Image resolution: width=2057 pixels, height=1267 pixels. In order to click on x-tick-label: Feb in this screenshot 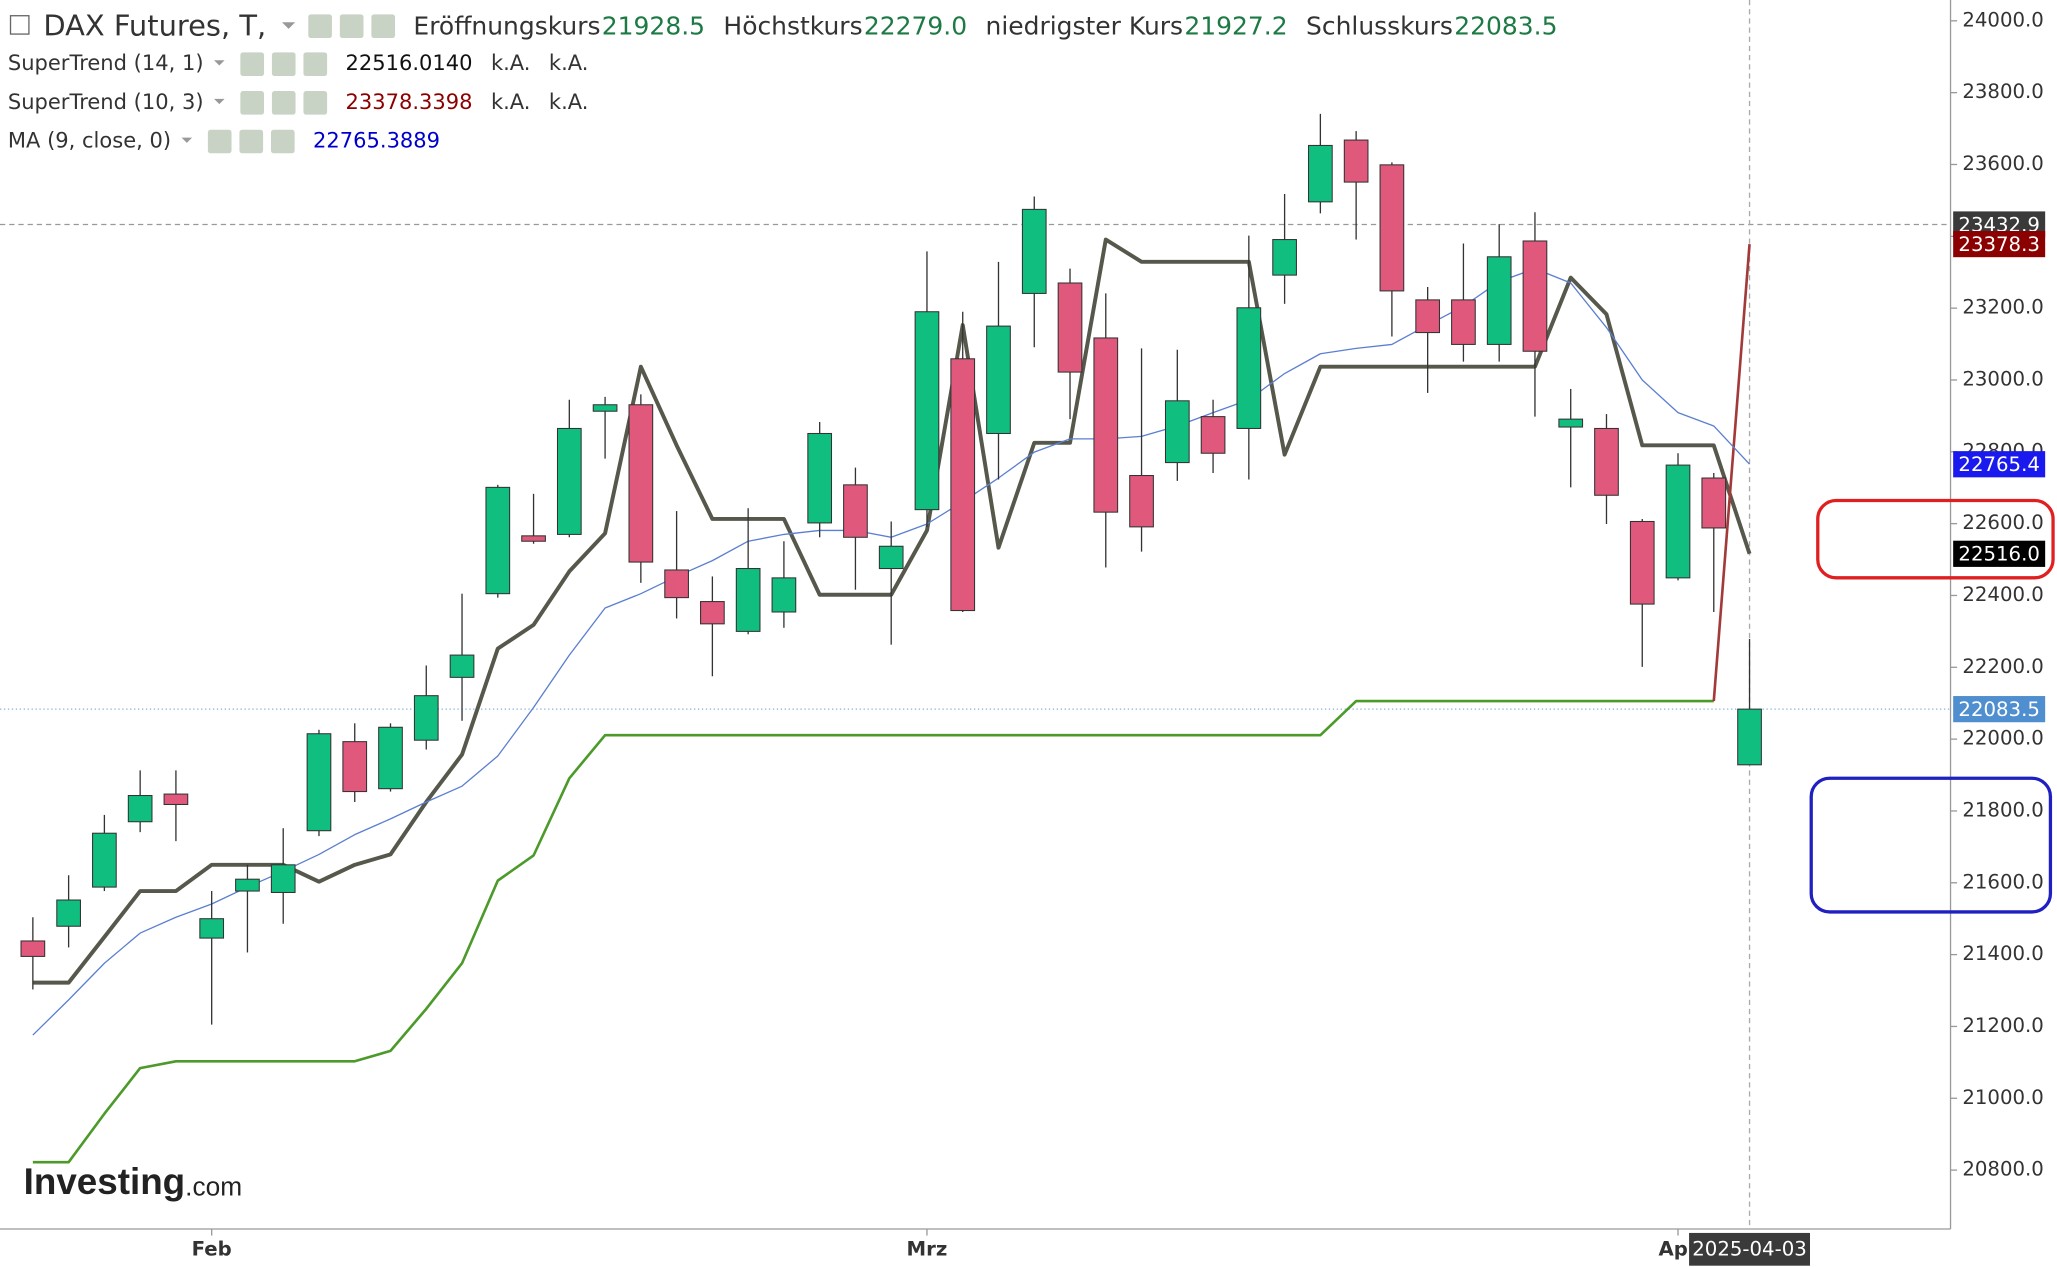, I will do `click(212, 1248)`.